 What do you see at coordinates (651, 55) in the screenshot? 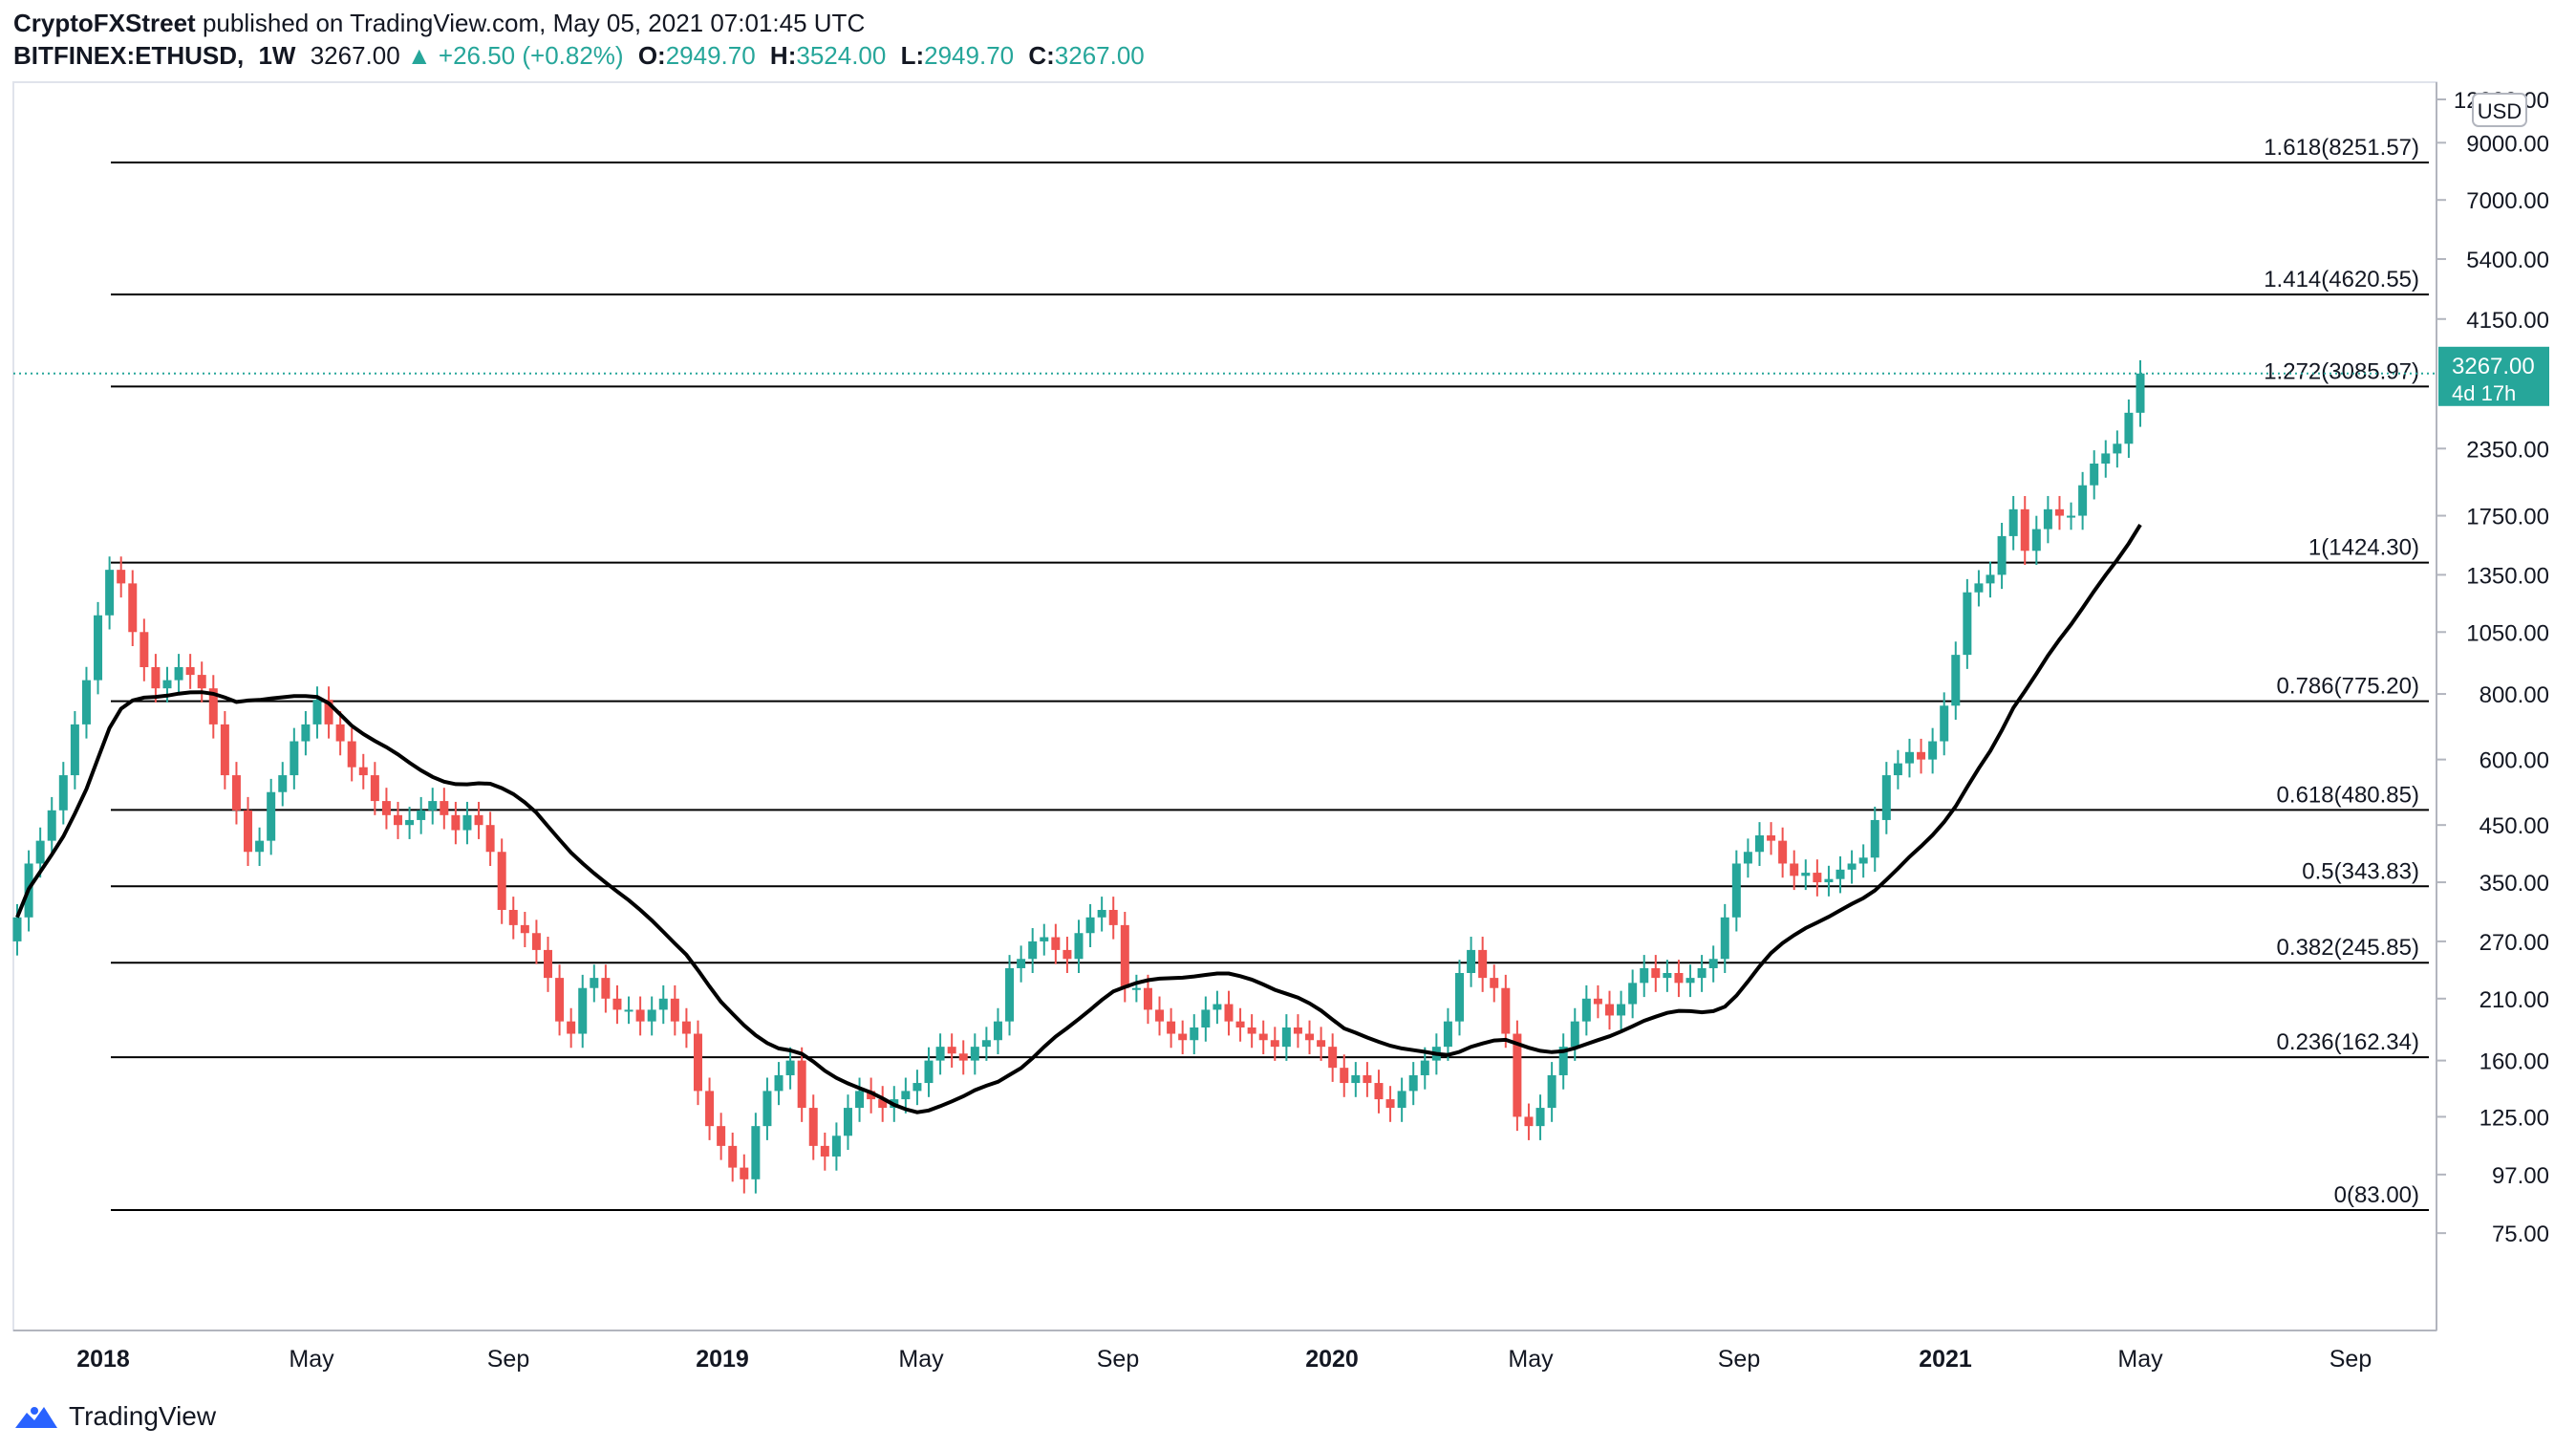
I see `open-label: O:` at bounding box center [651, 55].